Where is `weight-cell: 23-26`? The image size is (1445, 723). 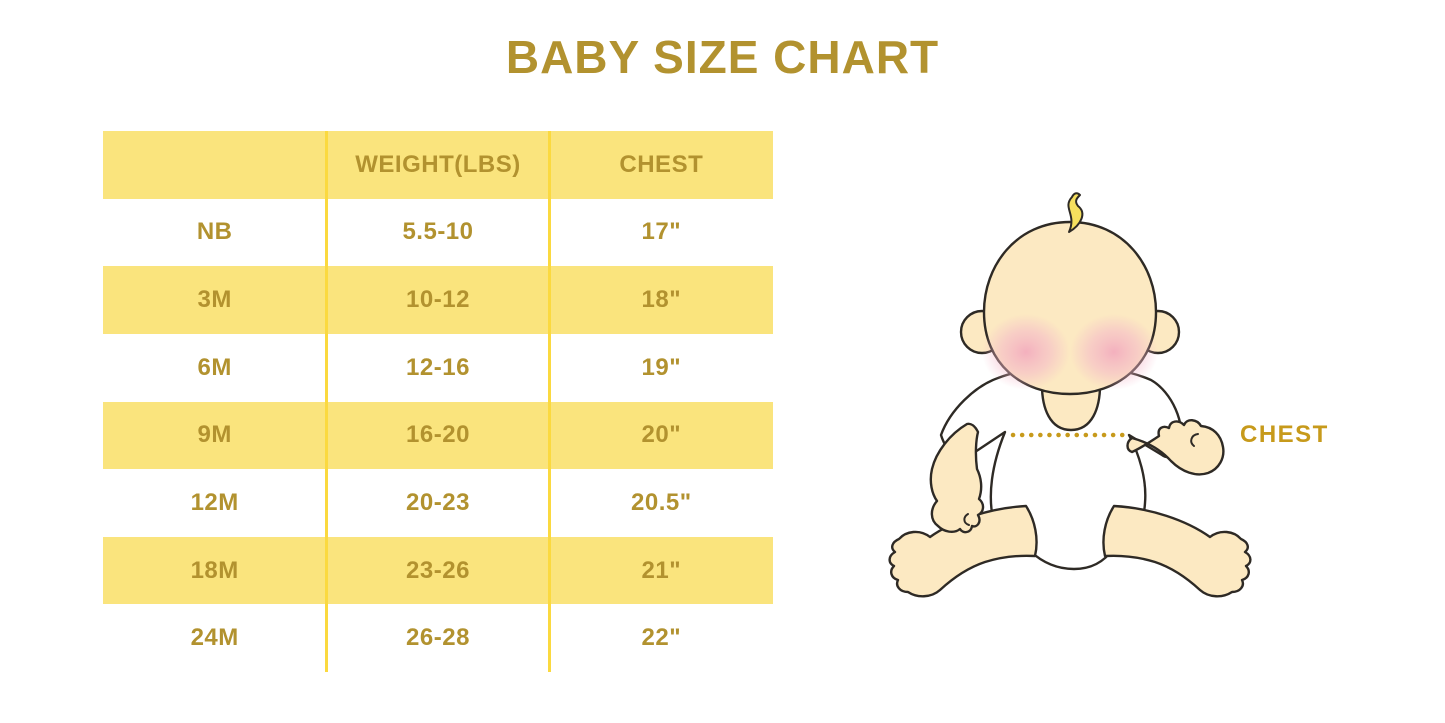
weight-cell: 23-26 is located at coordinates (438, 570).